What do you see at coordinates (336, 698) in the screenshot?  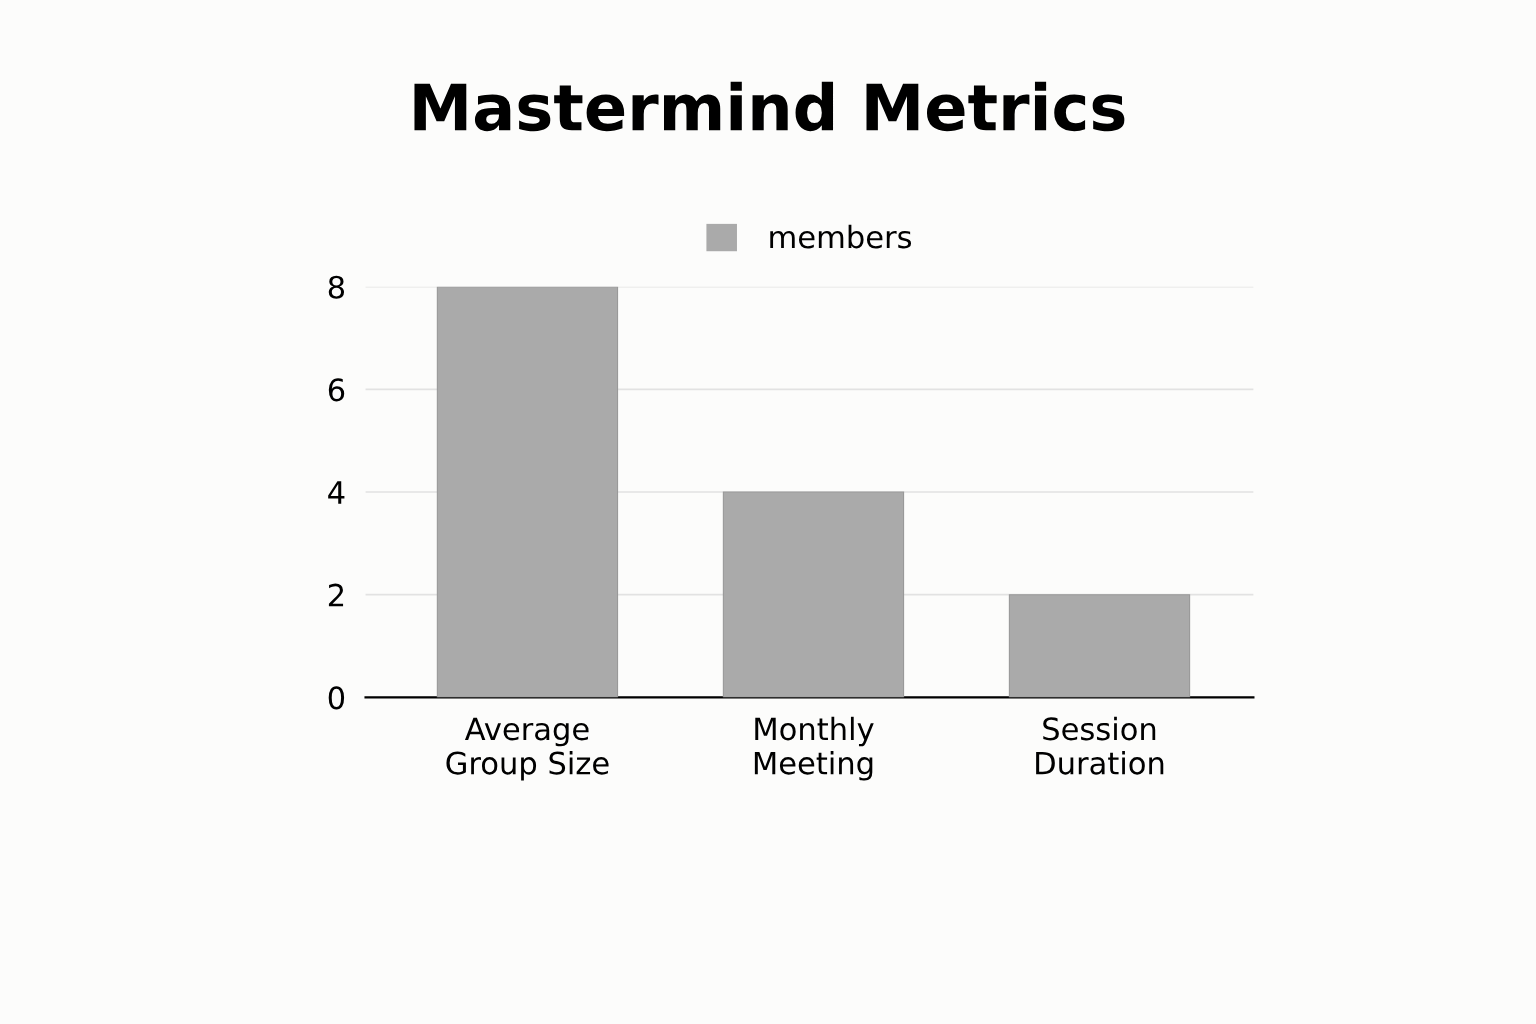 I see `y-tick-label: 0` at bounding box center [336, 698].